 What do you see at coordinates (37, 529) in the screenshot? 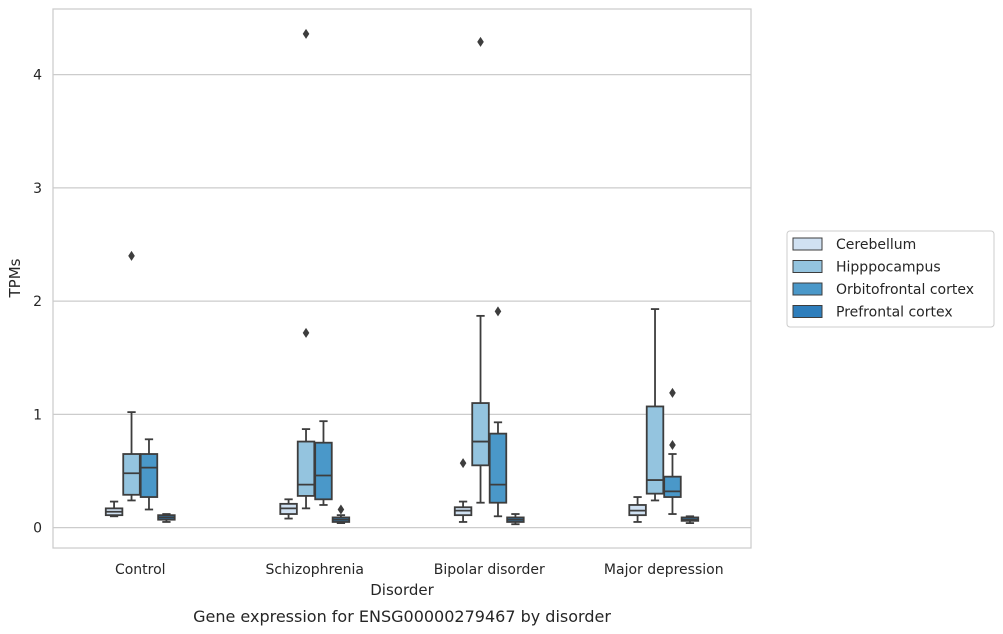
I see `y-tick-label: 0` at bounding box center [37, 529].